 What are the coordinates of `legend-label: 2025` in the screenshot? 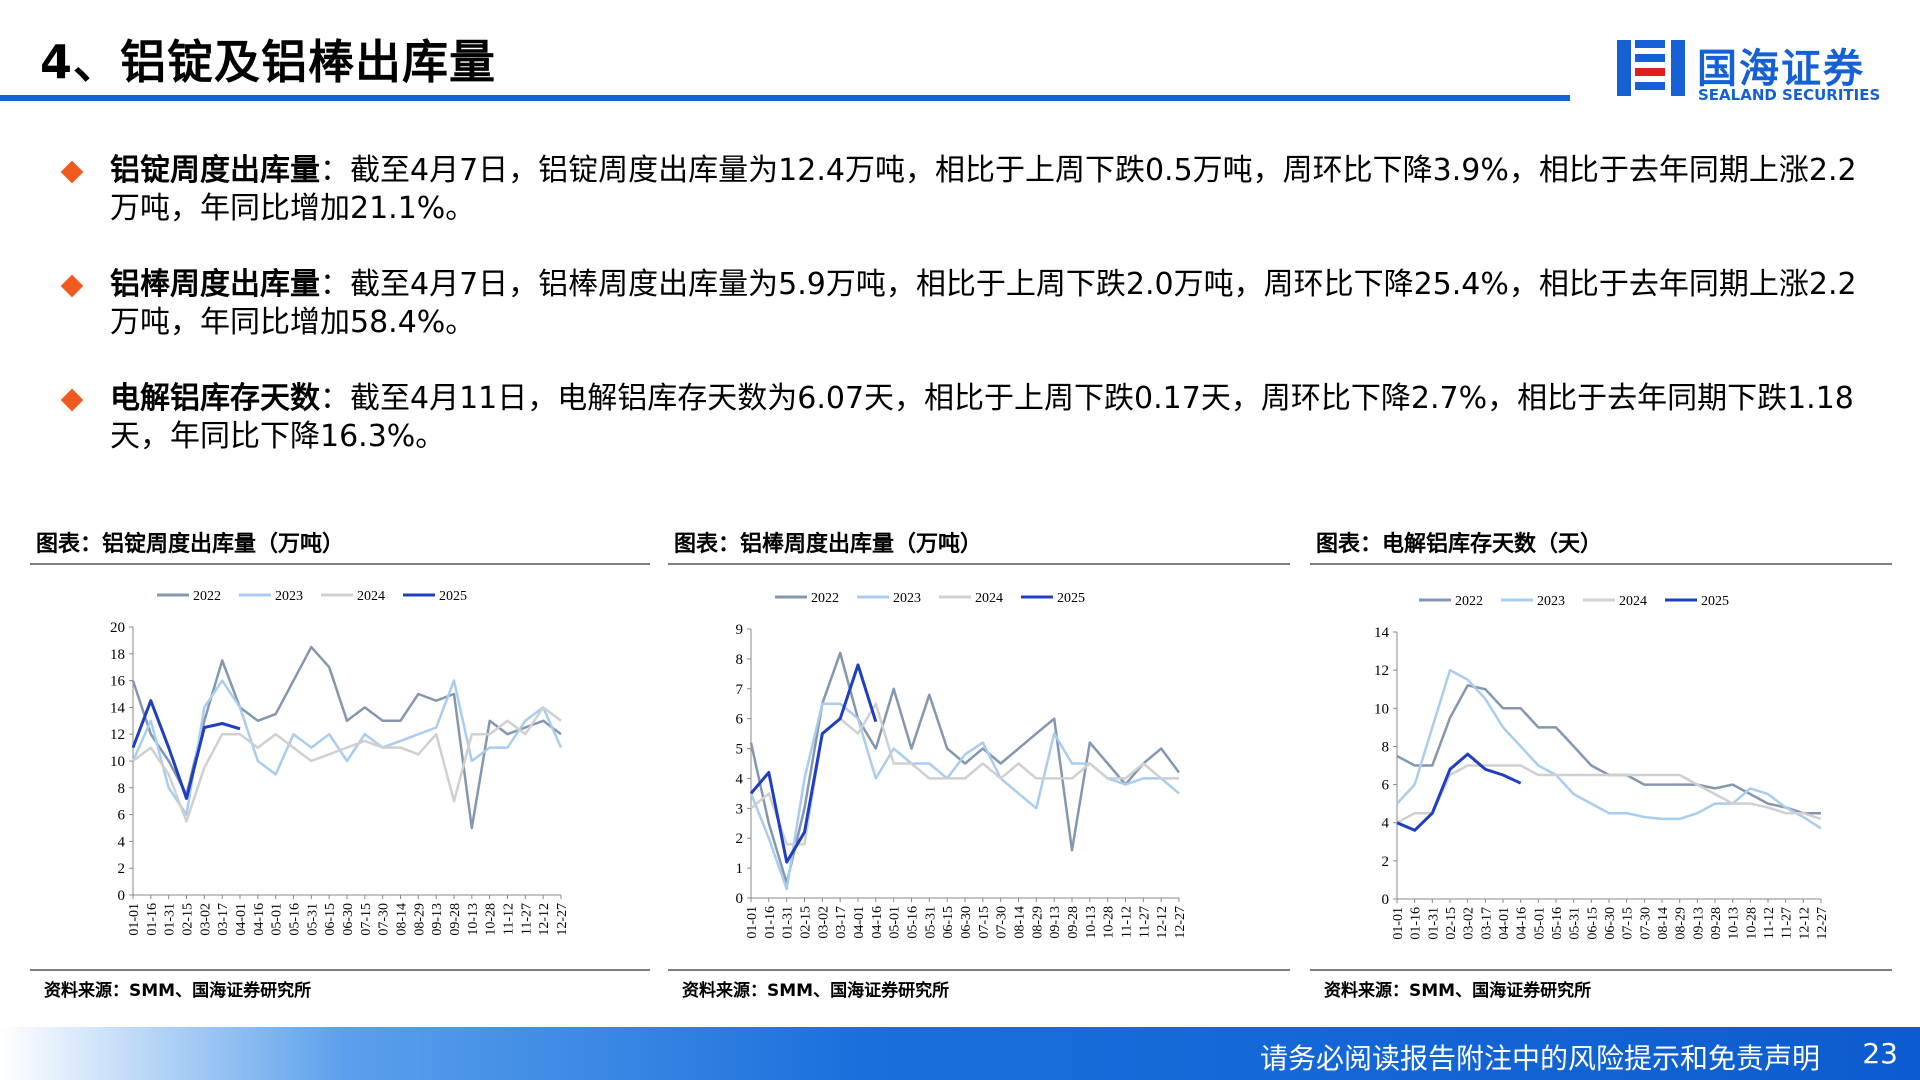 It's located at (1071, 598).